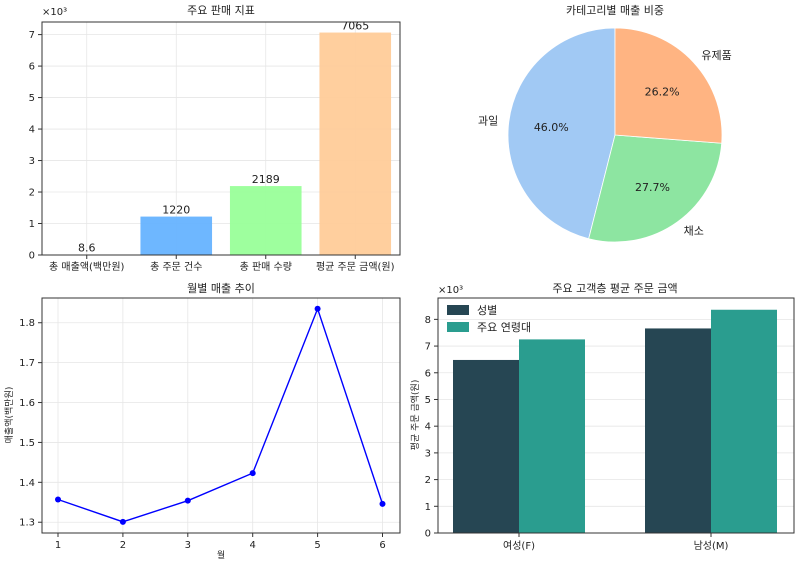  I want to click on x-tick-label: 1, so click(58, 545).